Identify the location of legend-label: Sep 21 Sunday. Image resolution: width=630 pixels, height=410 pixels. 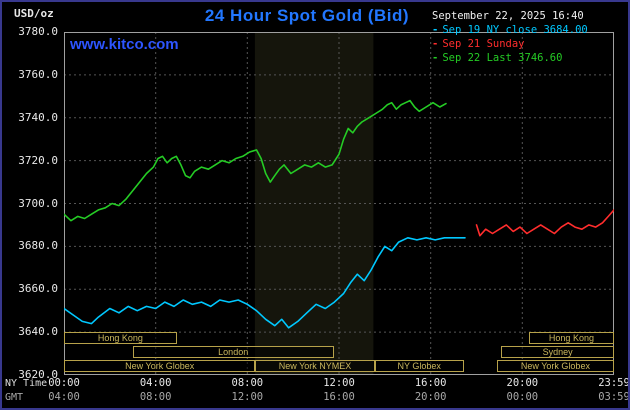
(483, 44).